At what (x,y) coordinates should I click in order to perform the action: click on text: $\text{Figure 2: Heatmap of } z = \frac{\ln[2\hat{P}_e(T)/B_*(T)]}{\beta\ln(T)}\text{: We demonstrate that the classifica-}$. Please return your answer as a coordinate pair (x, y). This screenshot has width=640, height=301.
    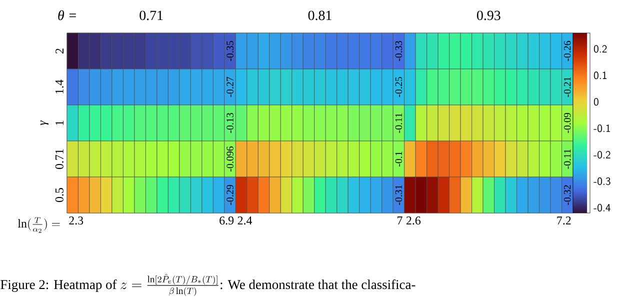
    Looking at the image, I should click on (208, 285).